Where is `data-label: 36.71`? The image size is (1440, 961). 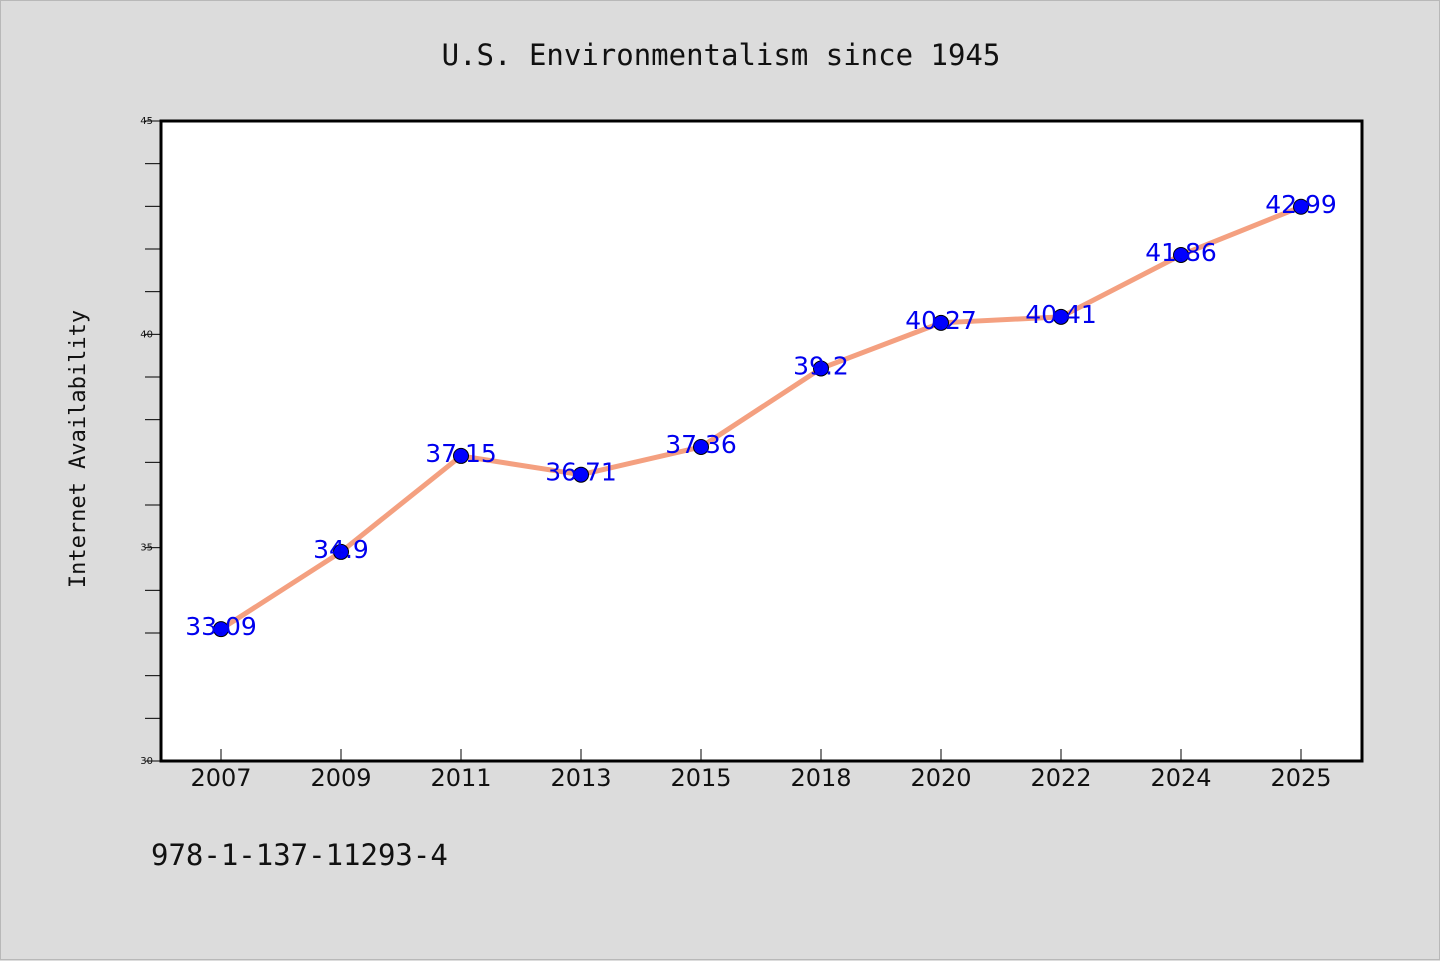
data-label: 36.71 is located at coordinates (581, 472).